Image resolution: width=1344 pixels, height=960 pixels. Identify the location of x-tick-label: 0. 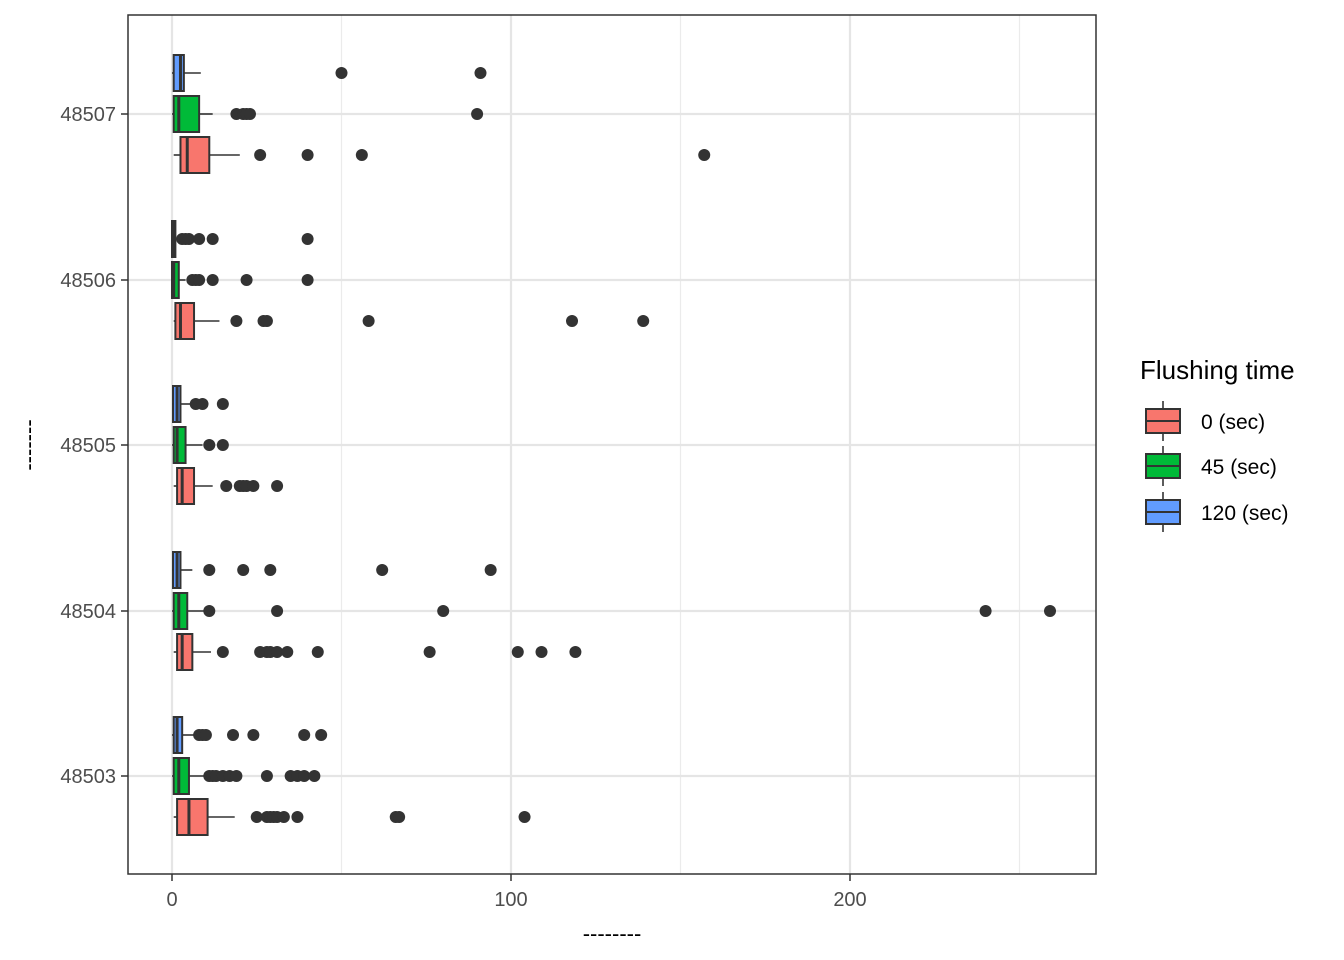
(171, 900).